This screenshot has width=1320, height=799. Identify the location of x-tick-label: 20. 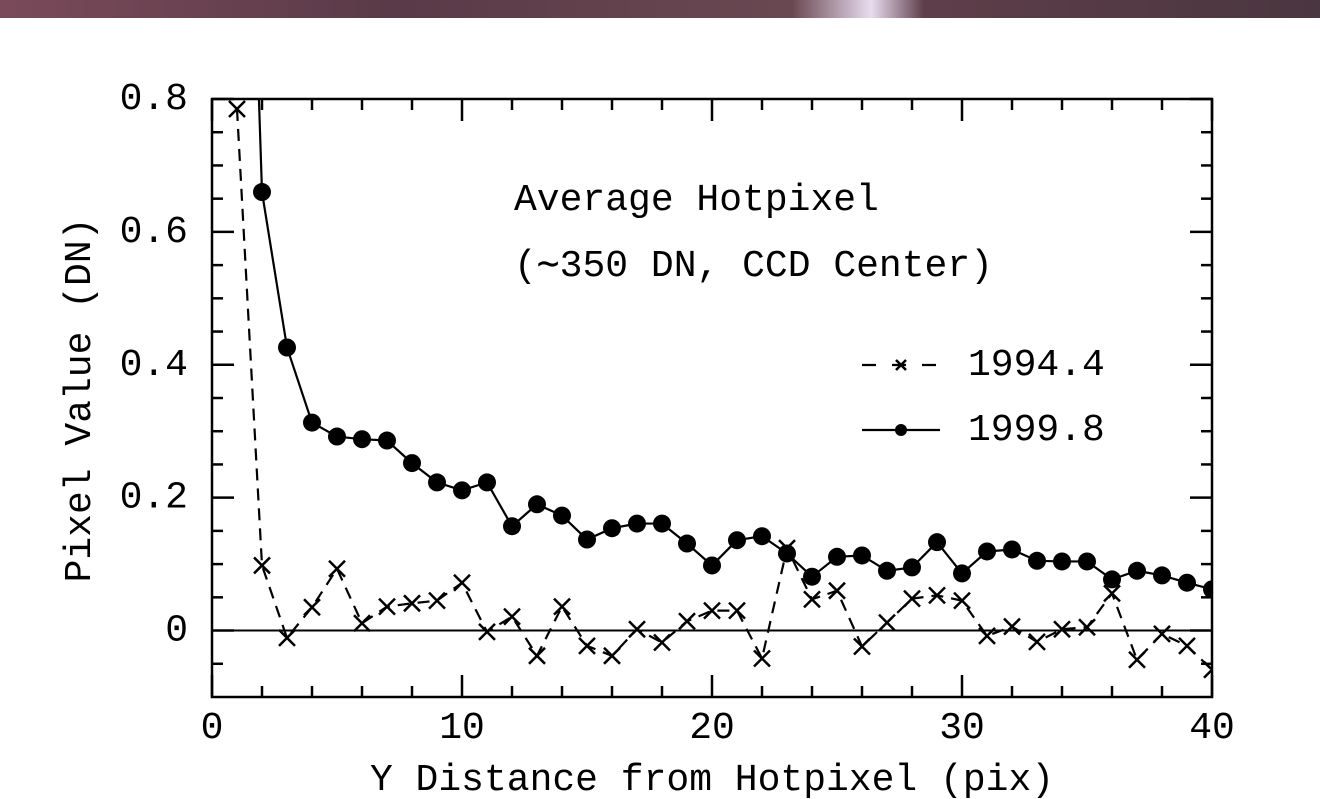
(712, 728).